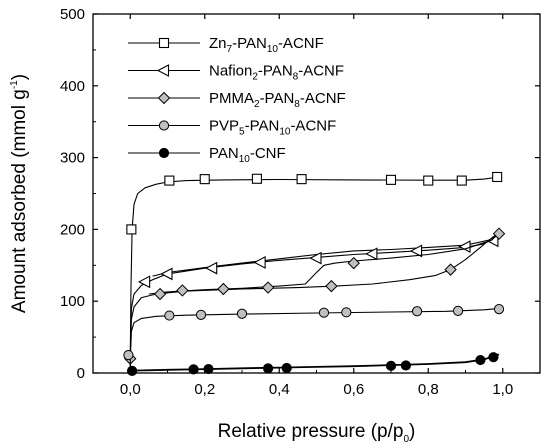  What do you see at coordinates (242, 132) in the screenshot?
I see `legend-label-part: 5` at bounding box center [242, 132].